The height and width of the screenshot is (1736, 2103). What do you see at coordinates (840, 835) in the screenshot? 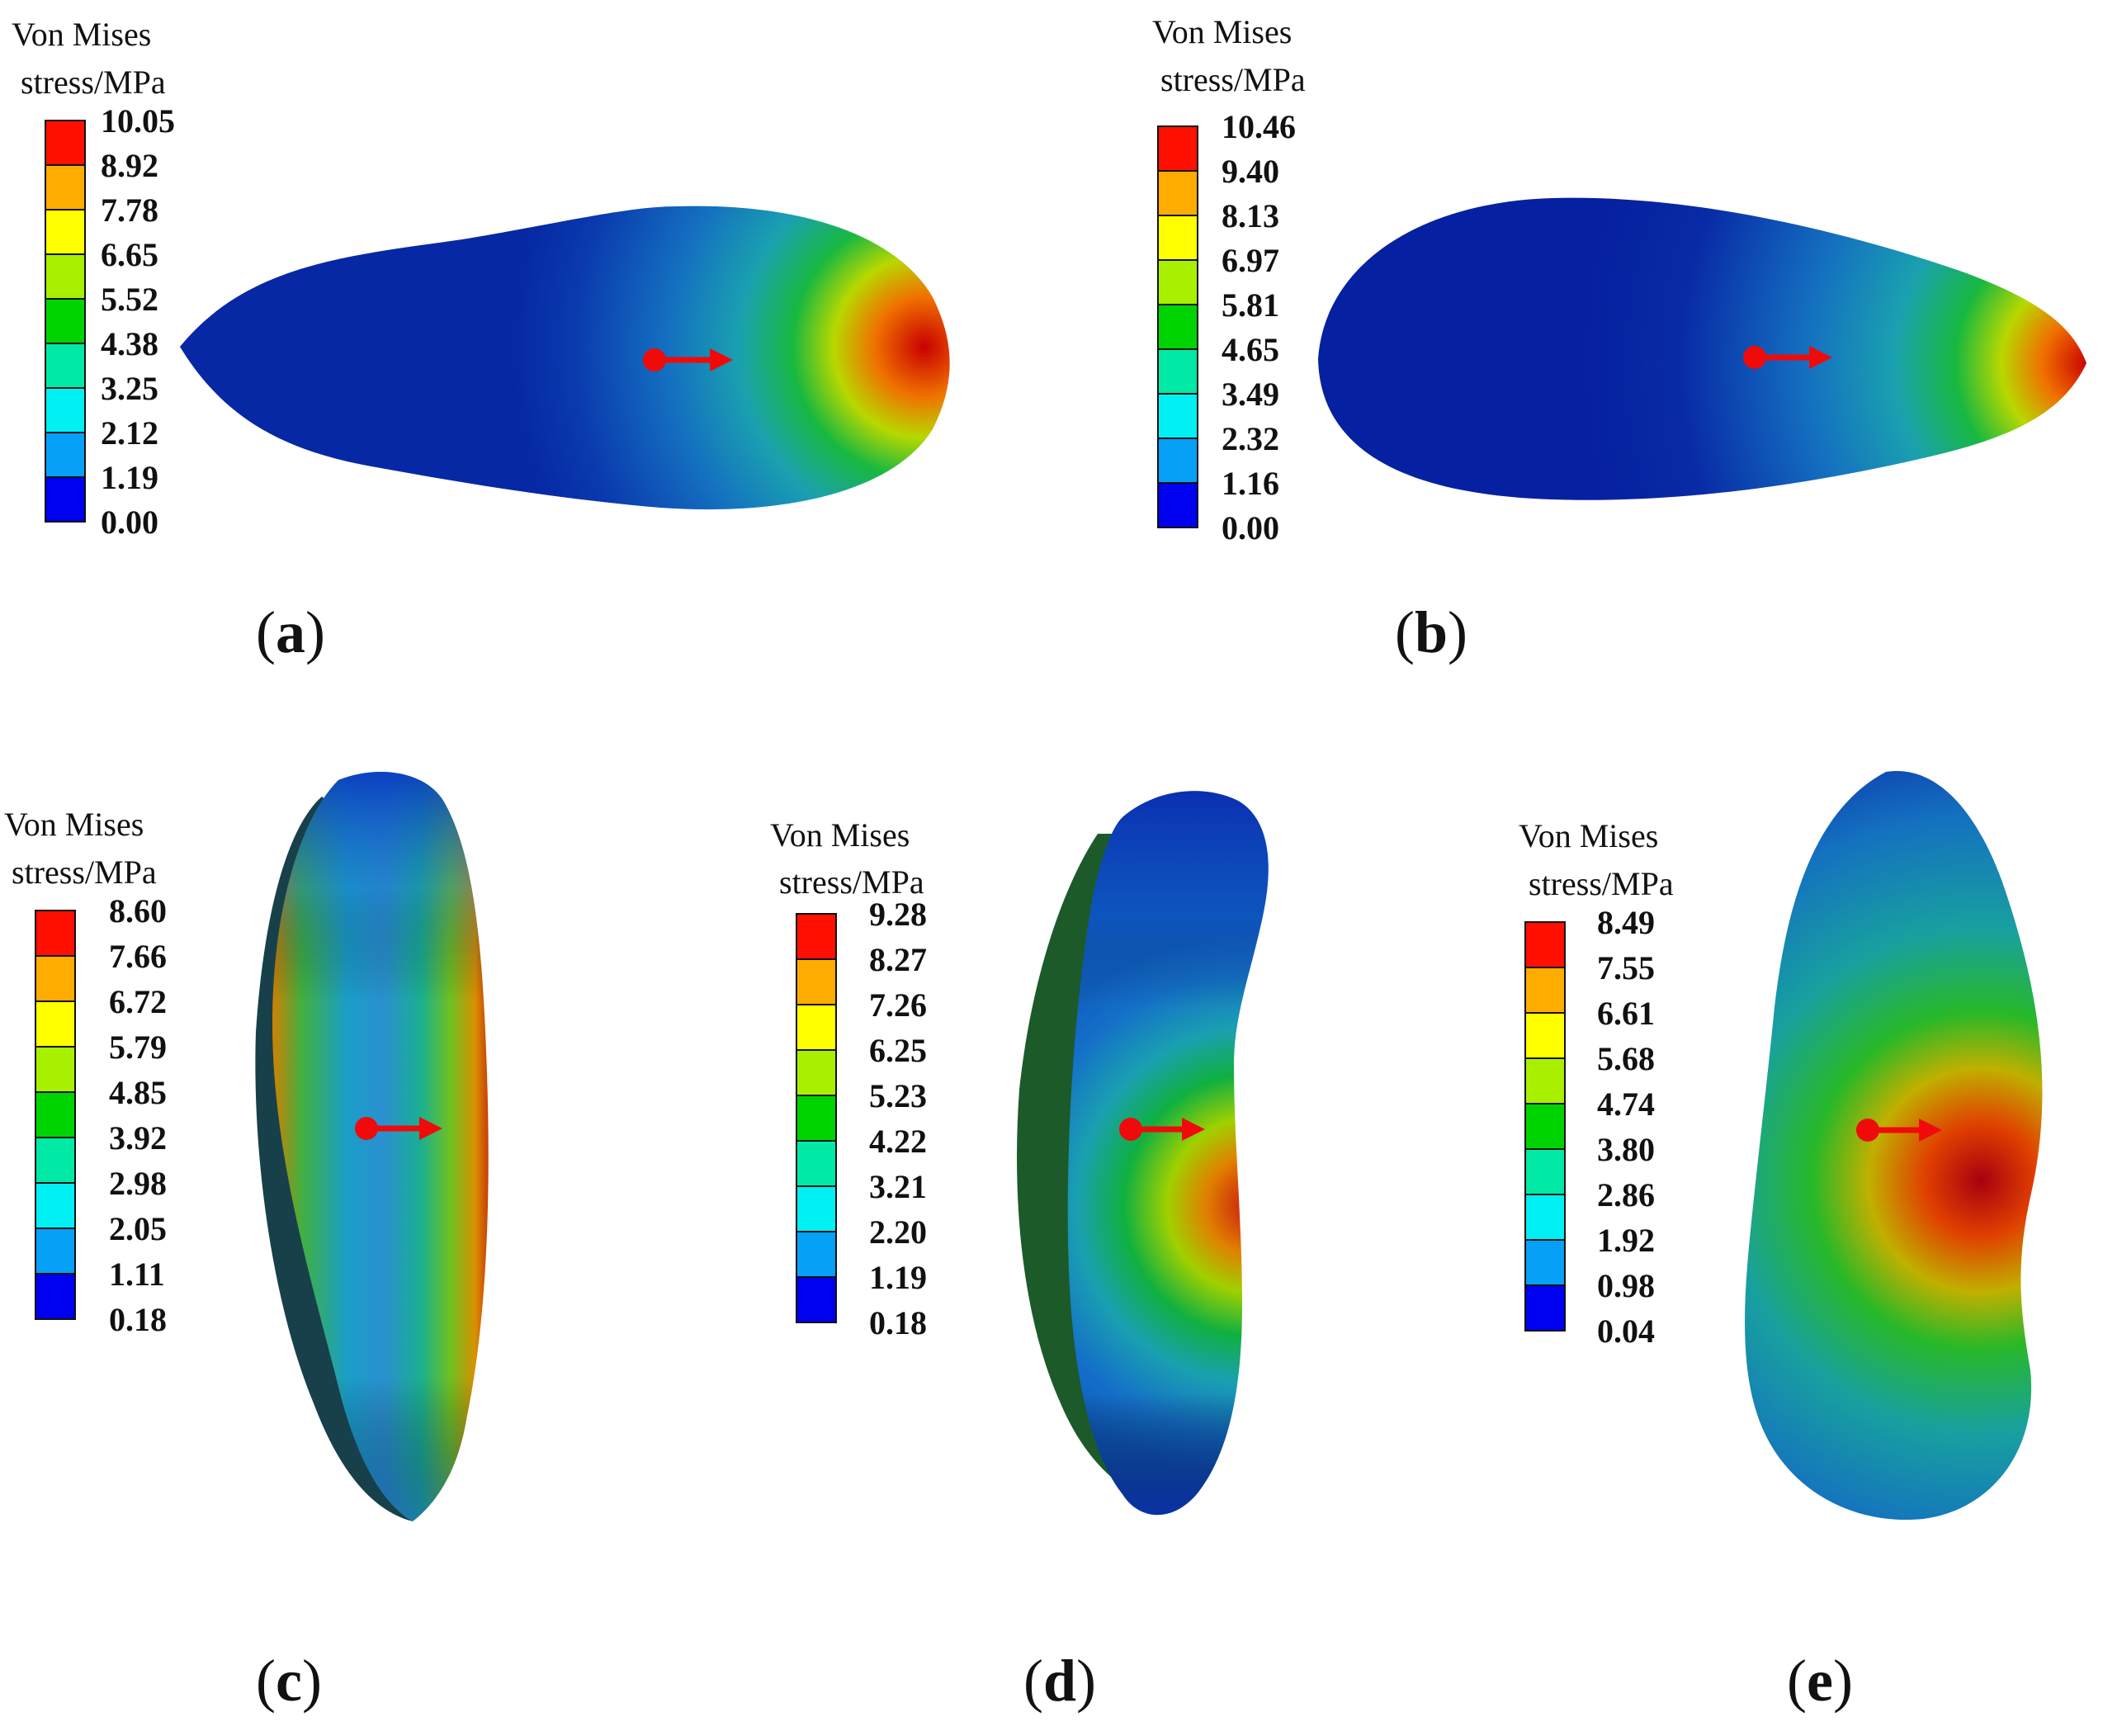
I see `legend-title-line1-d: Von Mises` at bounding box center [840, 835].